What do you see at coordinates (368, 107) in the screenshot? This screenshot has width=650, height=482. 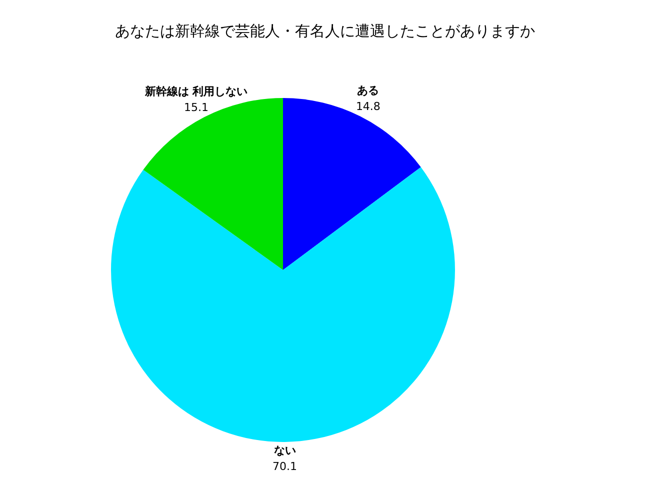 I see `data-label: 14.8` at bounding box center [368, 107].